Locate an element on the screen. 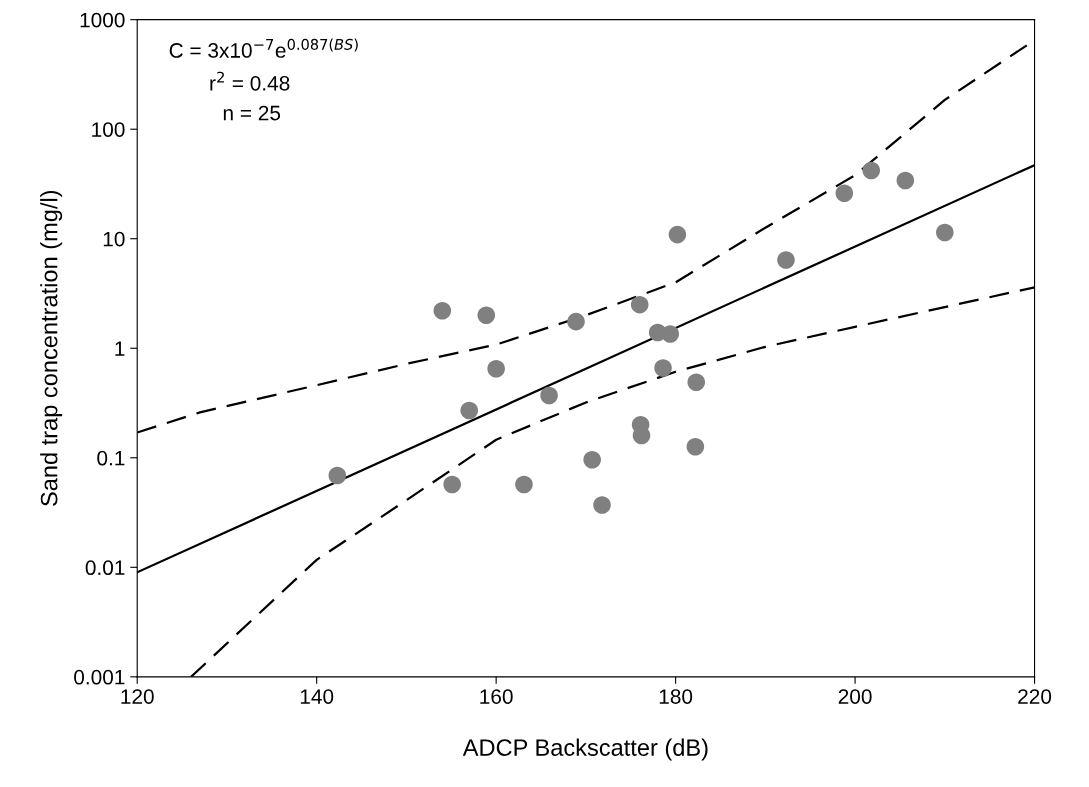 Image resolution: width=1089 pixels, height=787 pixels. x-tick-label: 220 is located at coordinates (1035, 696).